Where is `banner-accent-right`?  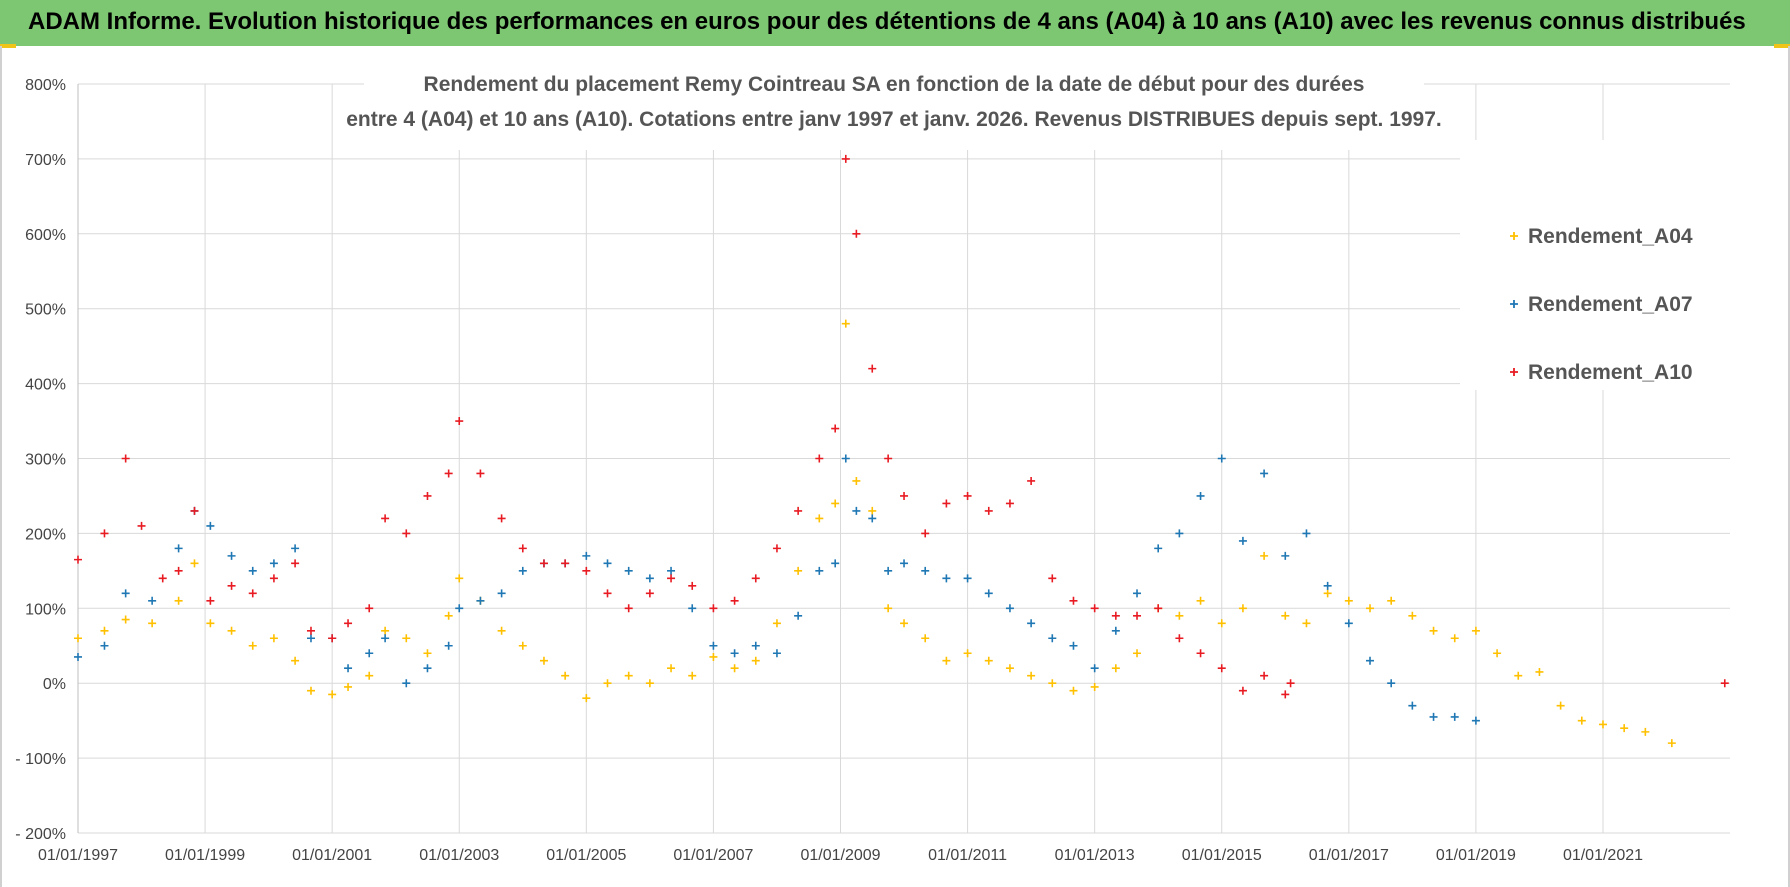 banner-accent-right is located at coordinates (1782, 46).